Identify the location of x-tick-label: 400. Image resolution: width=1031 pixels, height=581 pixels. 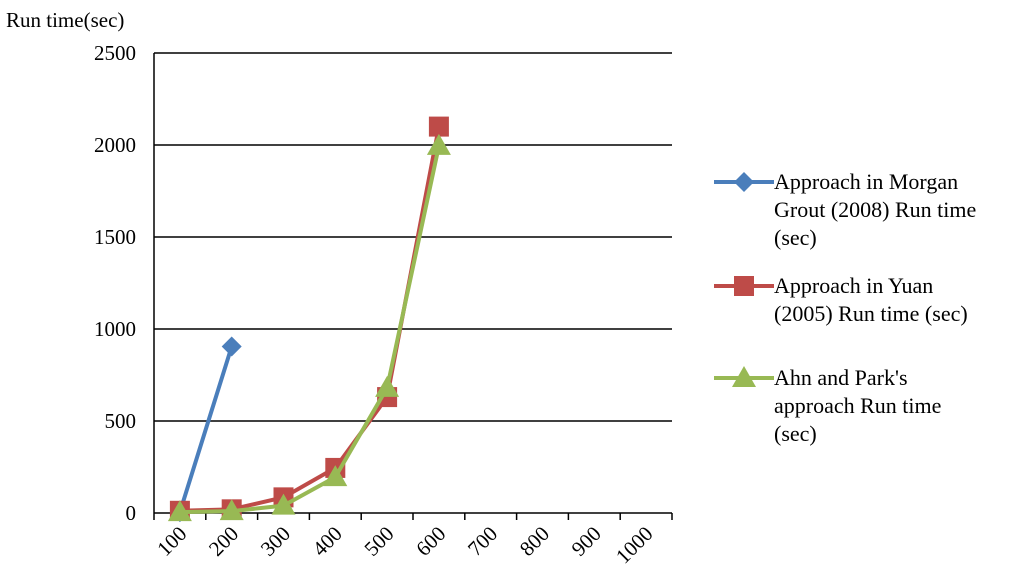
(327, 541).